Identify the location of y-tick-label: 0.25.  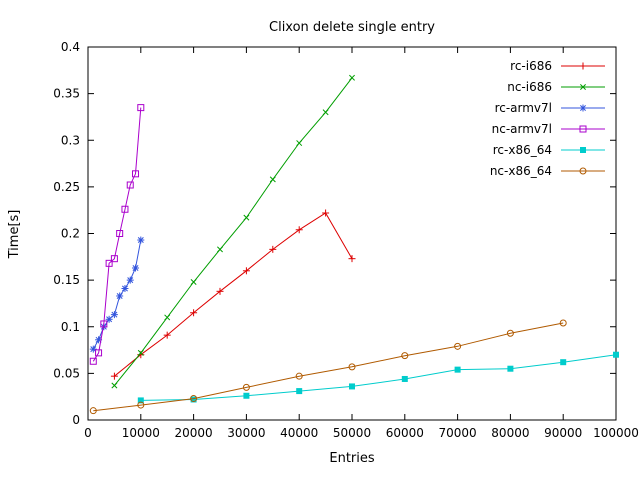
(66, 187).